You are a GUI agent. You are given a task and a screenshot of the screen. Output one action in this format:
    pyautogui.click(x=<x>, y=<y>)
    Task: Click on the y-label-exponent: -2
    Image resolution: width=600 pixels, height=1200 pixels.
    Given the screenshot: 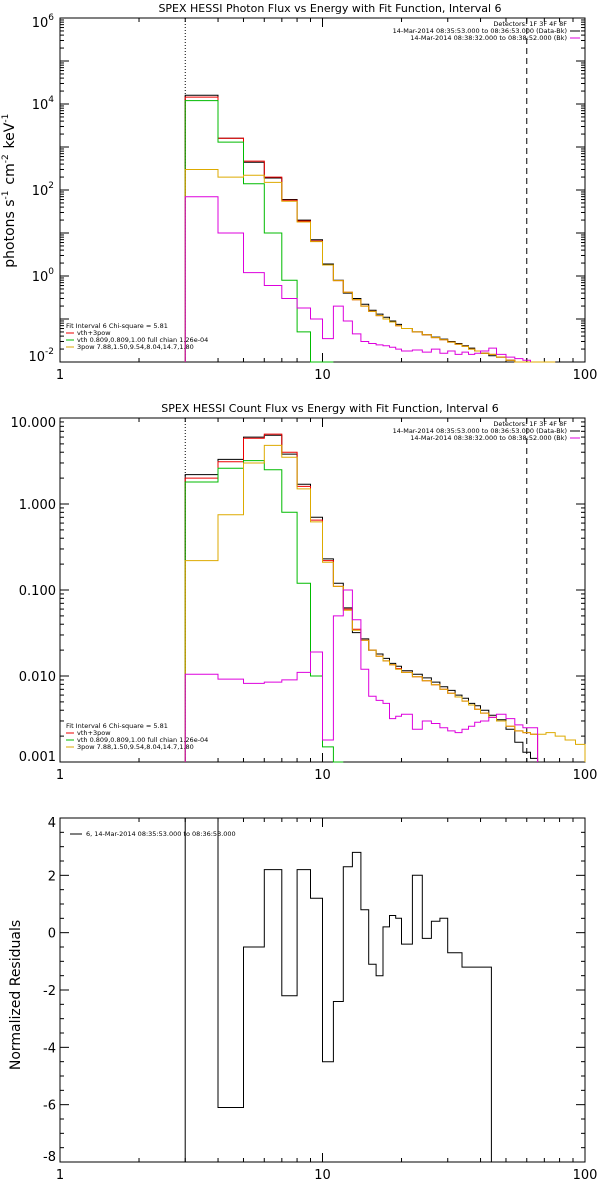 What is the action you would take?
    pyautogui.click(x=6, y=158)
    